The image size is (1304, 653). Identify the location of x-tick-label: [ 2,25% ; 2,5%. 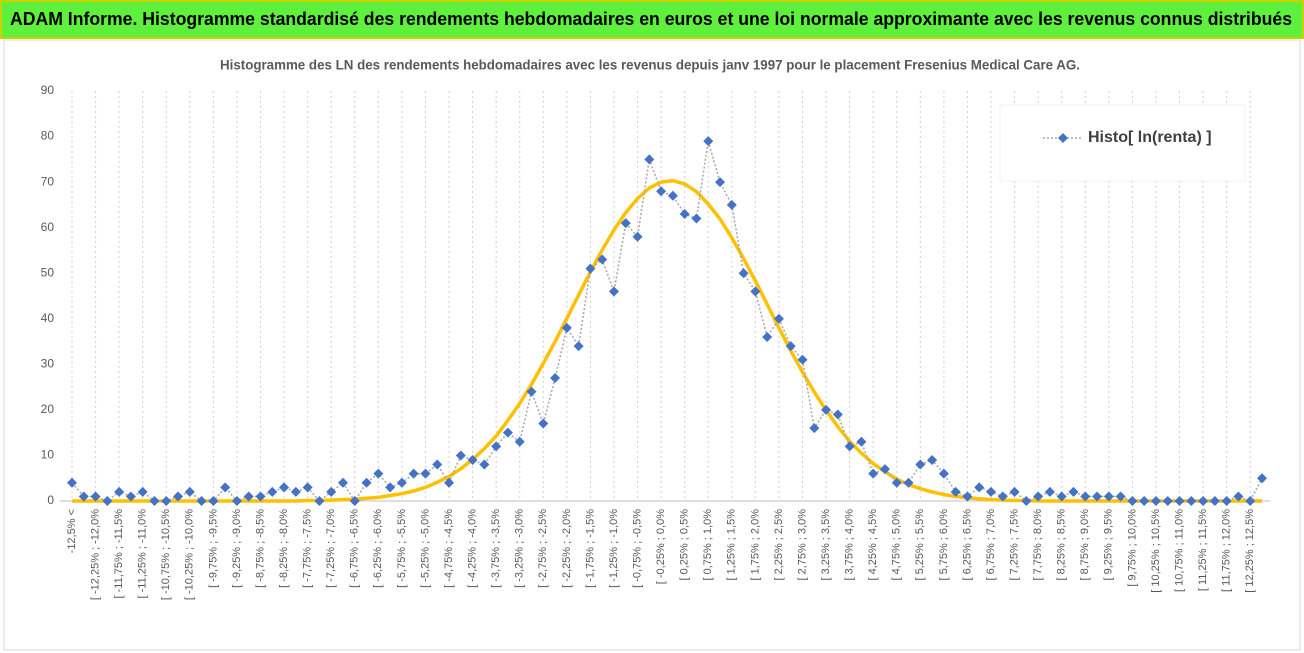
(779, 545).